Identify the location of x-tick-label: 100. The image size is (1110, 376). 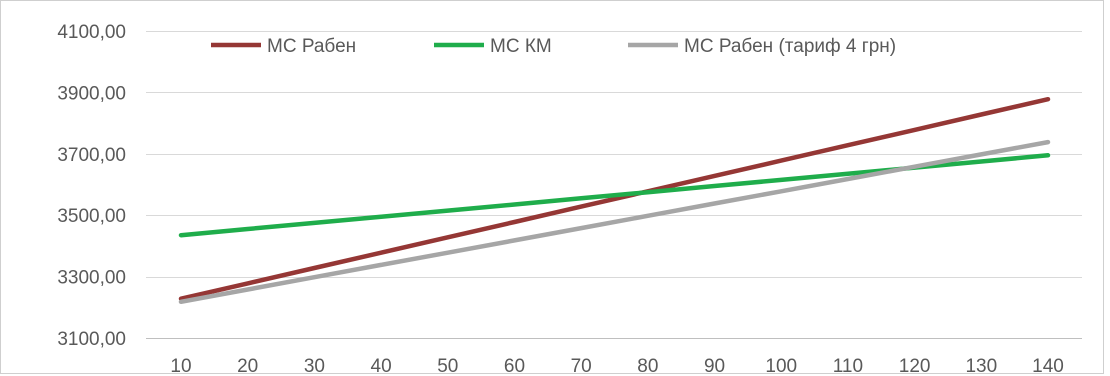
(781, 366).